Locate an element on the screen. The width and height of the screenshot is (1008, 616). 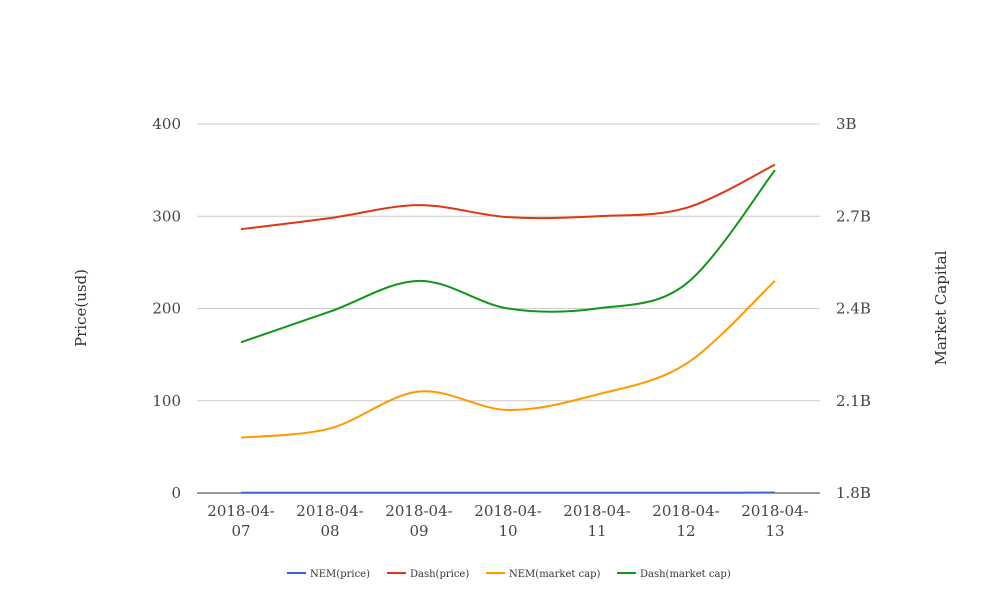
right-y-axis-ticks: 1.8B 2.1B 2.4B 2.7B 3B is located at coordinates (853, 308).